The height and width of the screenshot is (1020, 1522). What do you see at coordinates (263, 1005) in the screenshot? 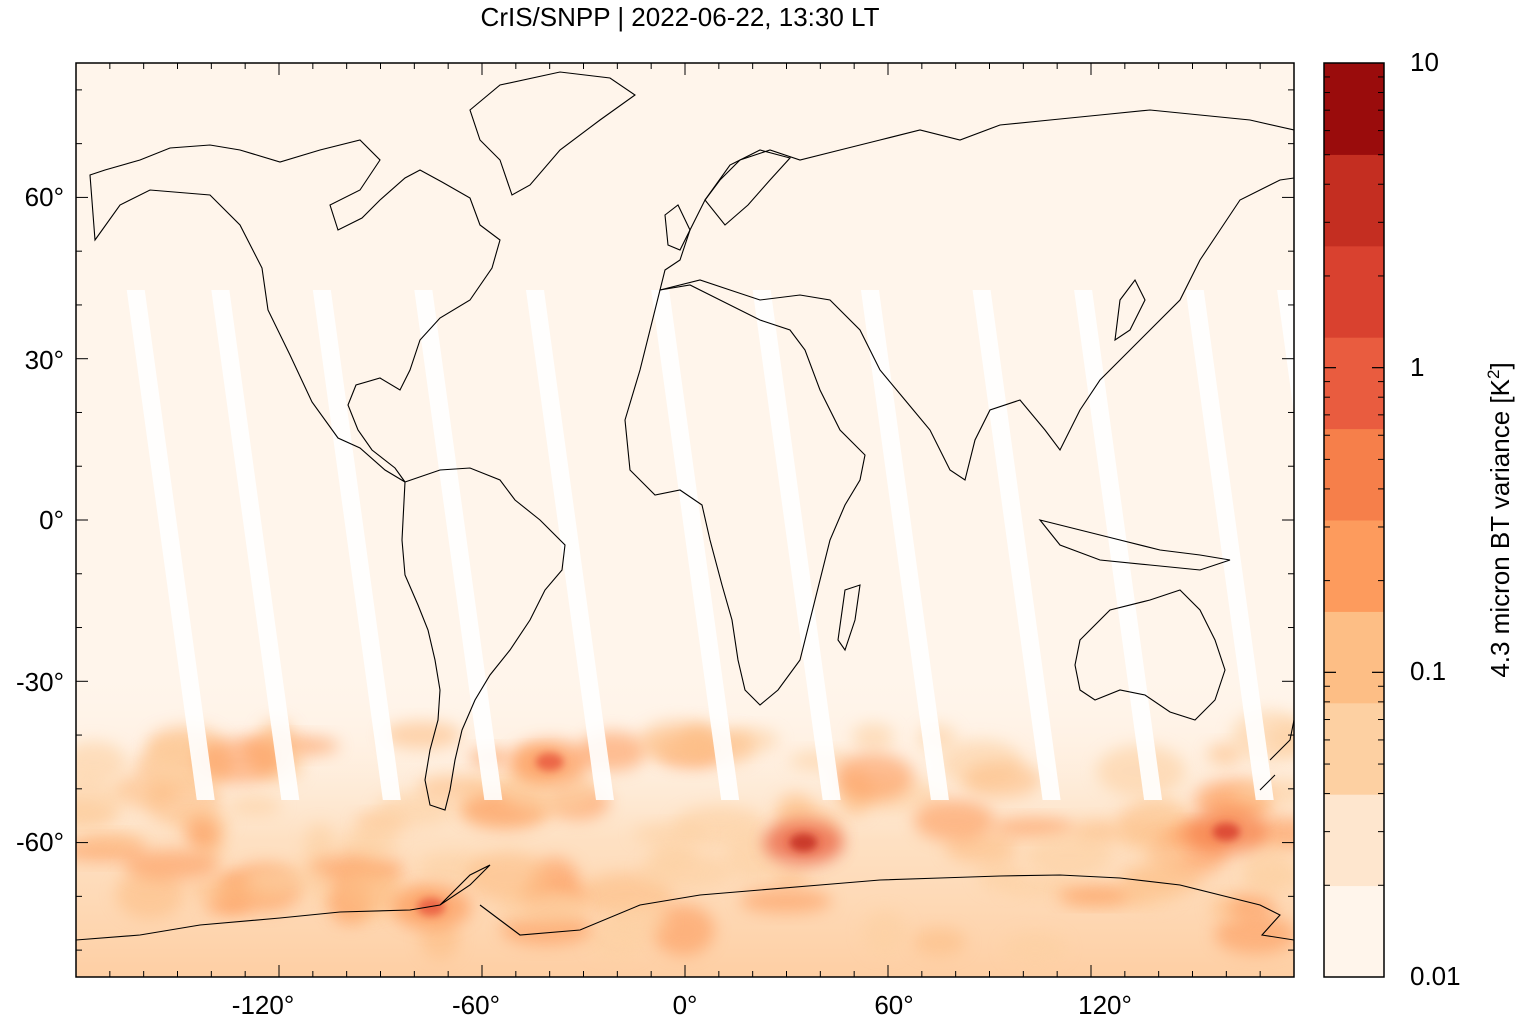
I see `x-tick-label: -120°` at bounding box center [263, 1005].